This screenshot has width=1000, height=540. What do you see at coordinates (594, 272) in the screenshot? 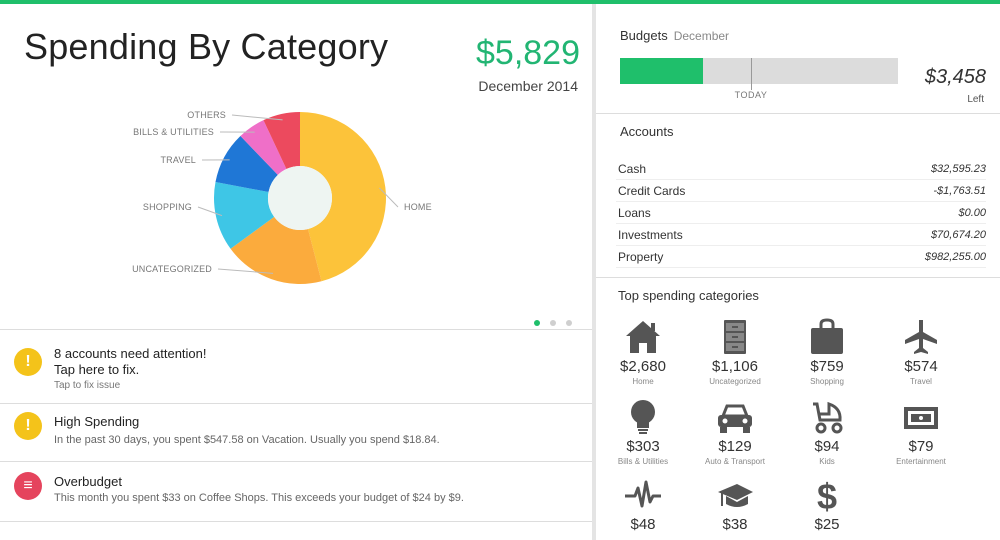
I see `column-divider` at bounding box center [594, 272].